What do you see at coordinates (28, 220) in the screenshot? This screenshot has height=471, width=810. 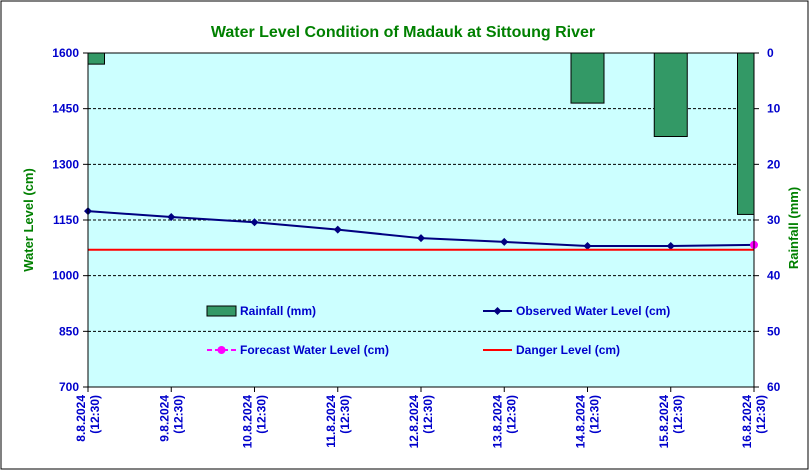 I see `y-axis-title: Water Level (cm)` at bounding box center [28, 220].